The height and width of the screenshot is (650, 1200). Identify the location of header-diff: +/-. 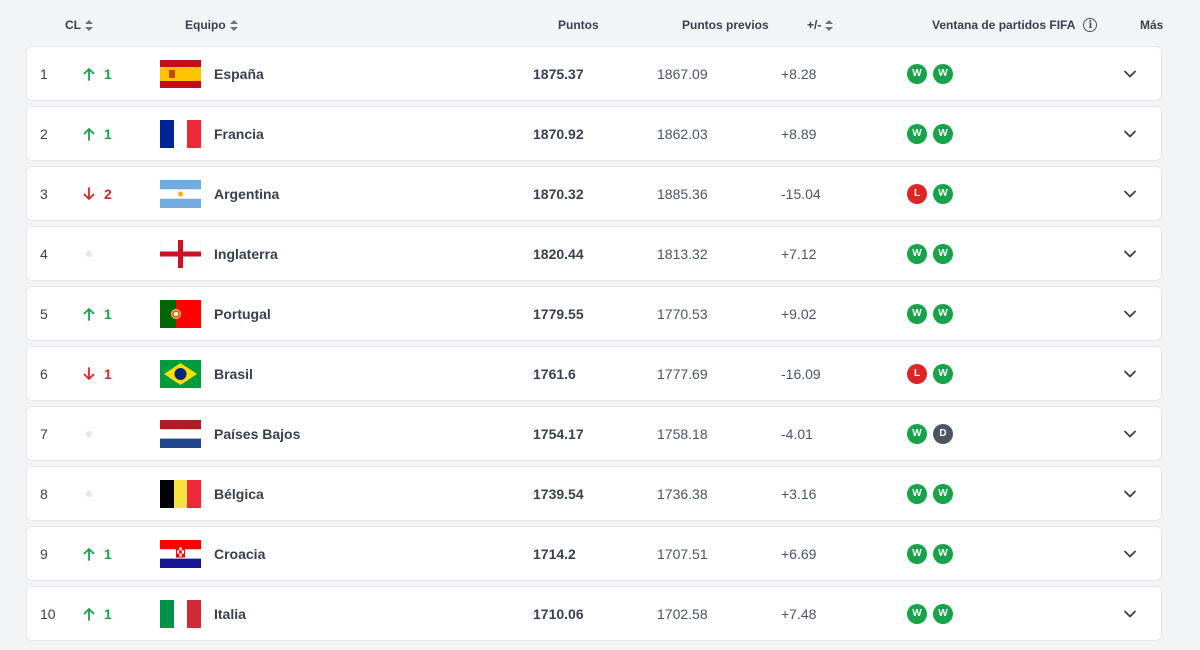
(820, 25).